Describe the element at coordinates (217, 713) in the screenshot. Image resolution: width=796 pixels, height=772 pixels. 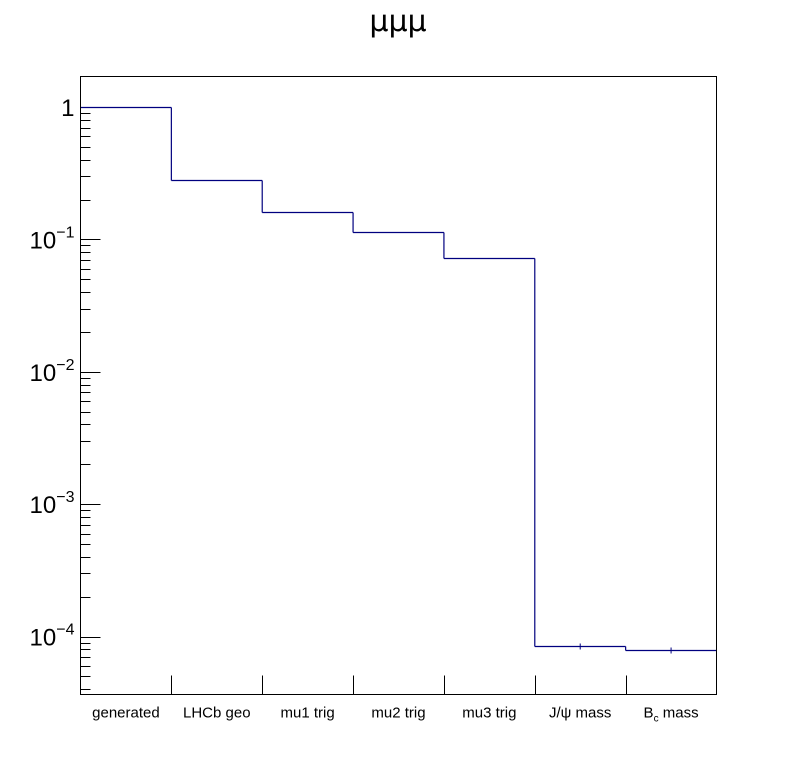
I see `x-tick-label: LHCb geo` at that location.